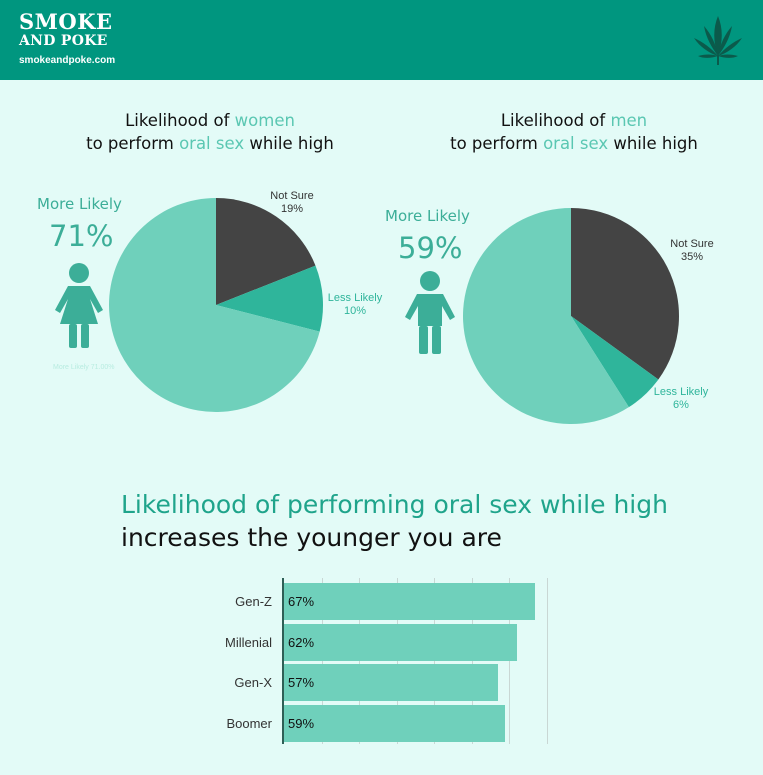  I want to click on men-title-hl: men, so click(629, 120).